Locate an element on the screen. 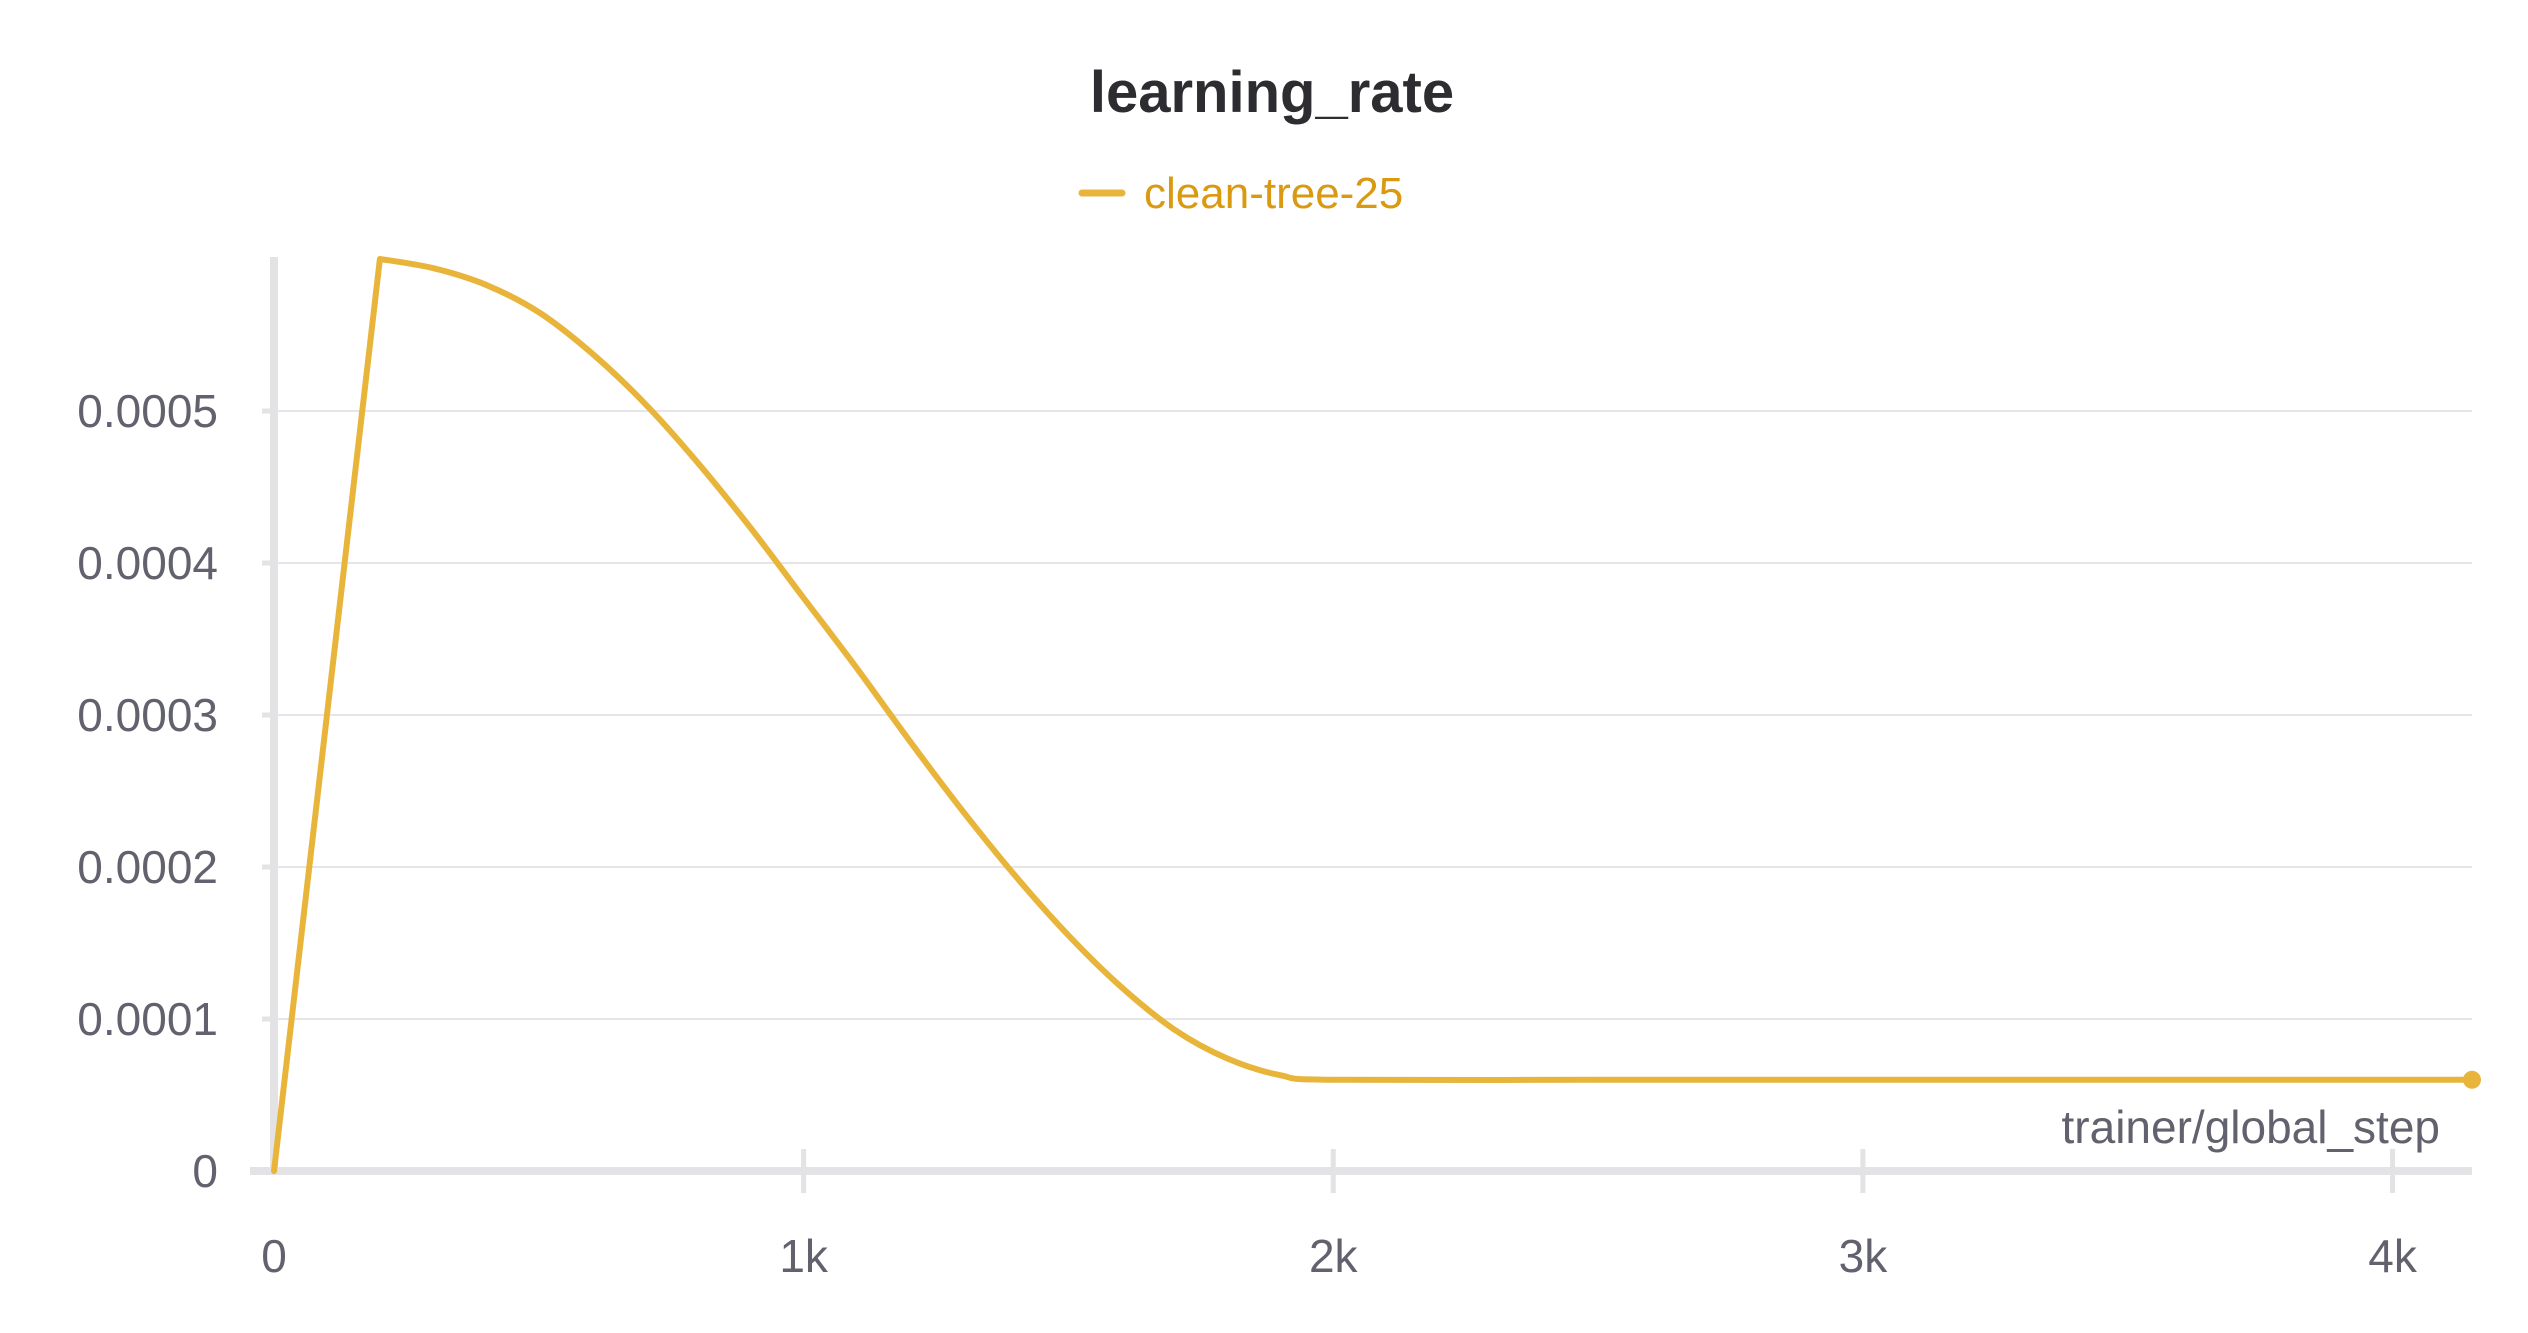 Image resolution: width=2528 pixels, height=1333 pixels. series-endpoint-marker is located at coordinates (2472, 1079).